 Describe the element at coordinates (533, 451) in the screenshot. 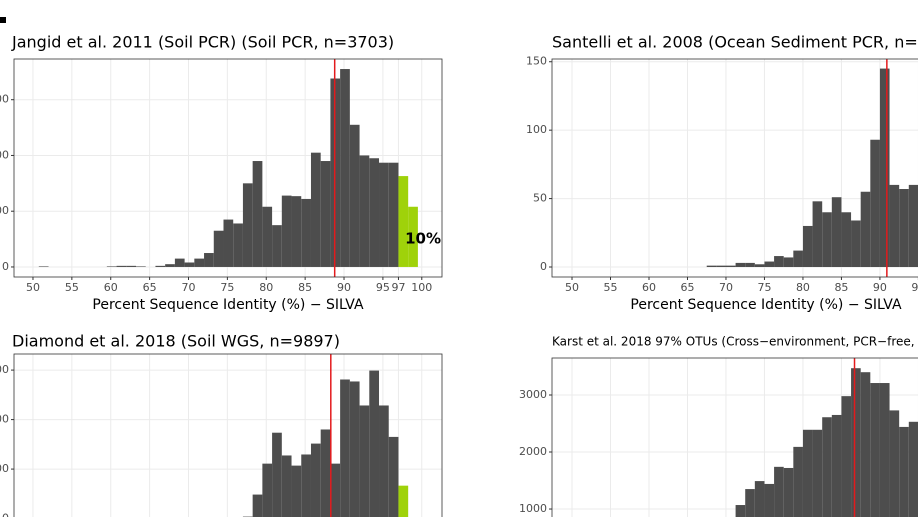

I see `y-tick-label: 2000` at that location.